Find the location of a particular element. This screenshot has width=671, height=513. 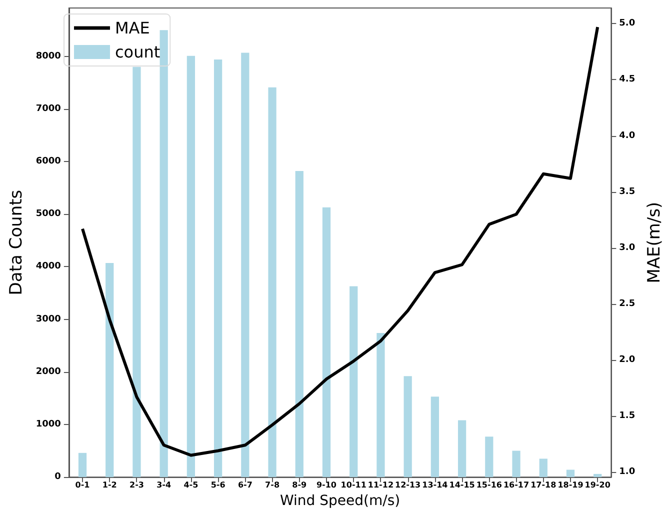

x-tick-label: 9-10 is located at coordinates (326, 485).